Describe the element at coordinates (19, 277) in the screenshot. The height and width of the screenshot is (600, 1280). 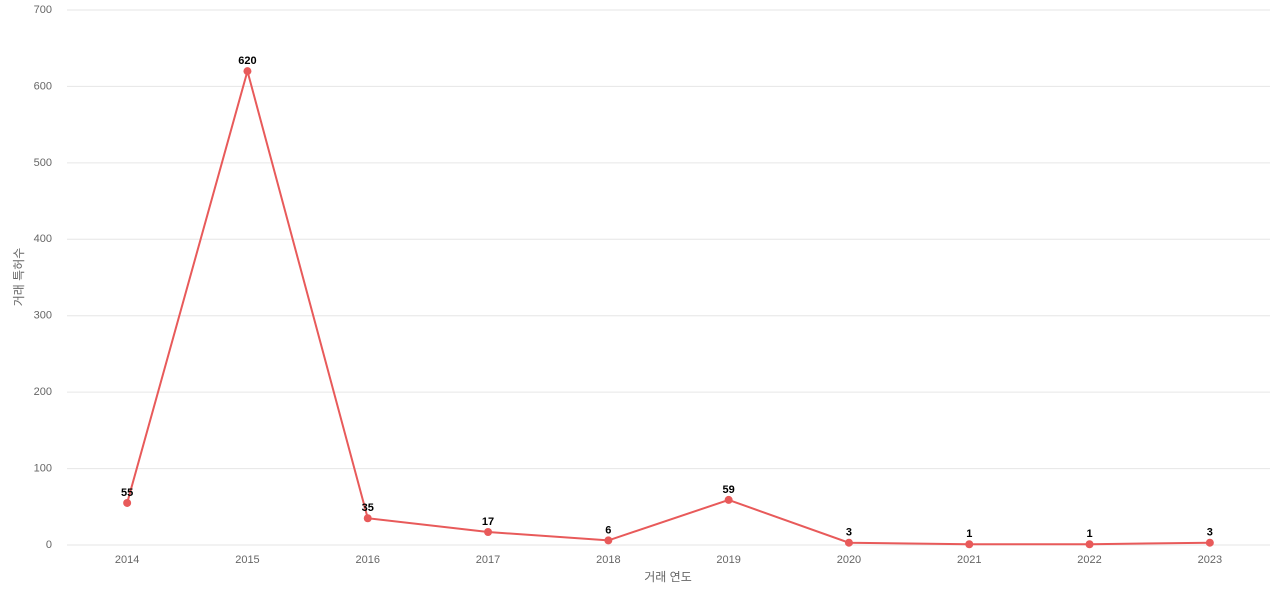
I see `y-axis-label: 거래 특허수` at that location.